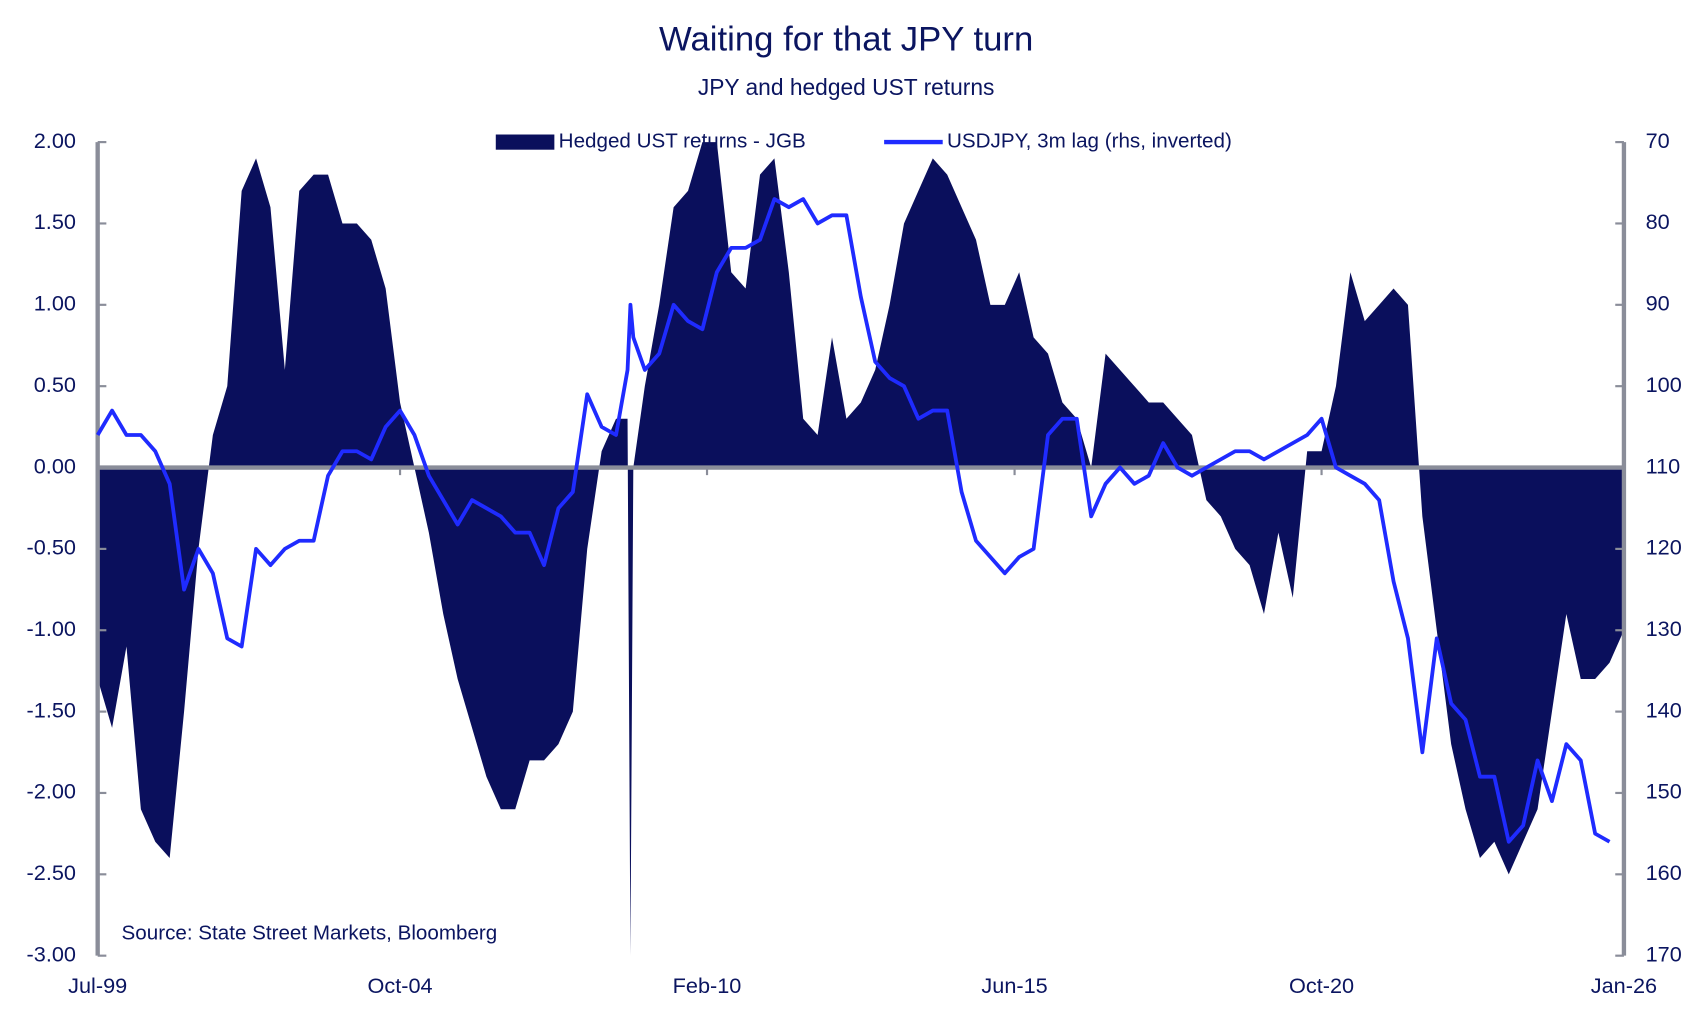 The width and height of the screenshot is (1701, 1011). Describe the element at coordinates (1624, 985) in the screenshot. I see `x-tick-label: Jan-26` at that location.